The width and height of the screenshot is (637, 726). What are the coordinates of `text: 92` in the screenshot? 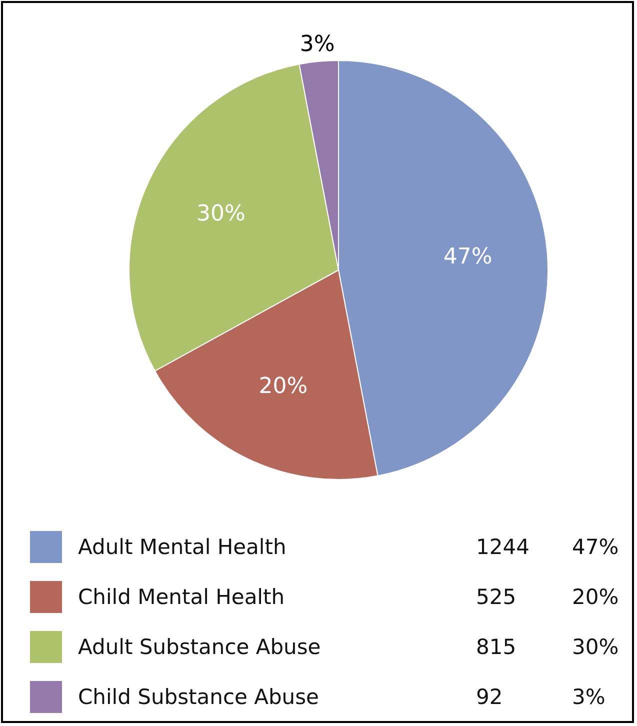 It's located at (490, 697).